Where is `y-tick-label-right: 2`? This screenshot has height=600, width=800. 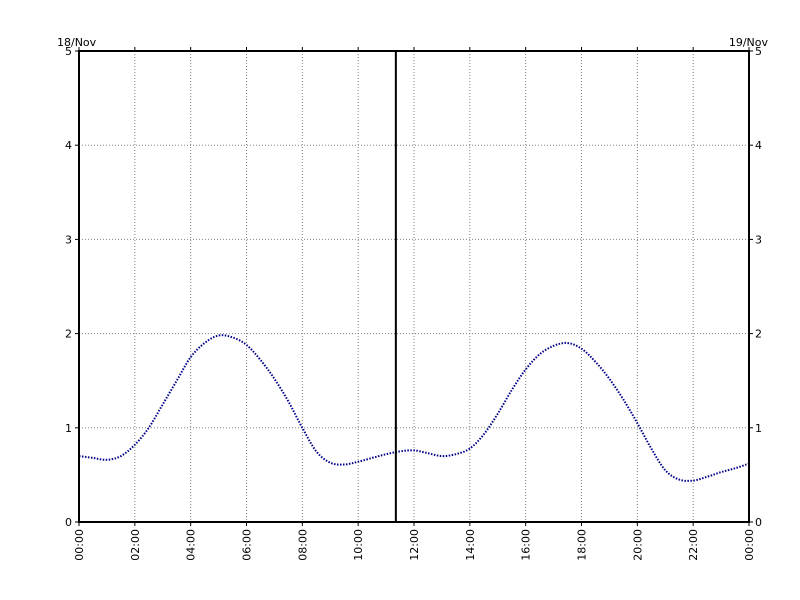
y-tick-label-right: 2 is located at coordinates (758, 334).